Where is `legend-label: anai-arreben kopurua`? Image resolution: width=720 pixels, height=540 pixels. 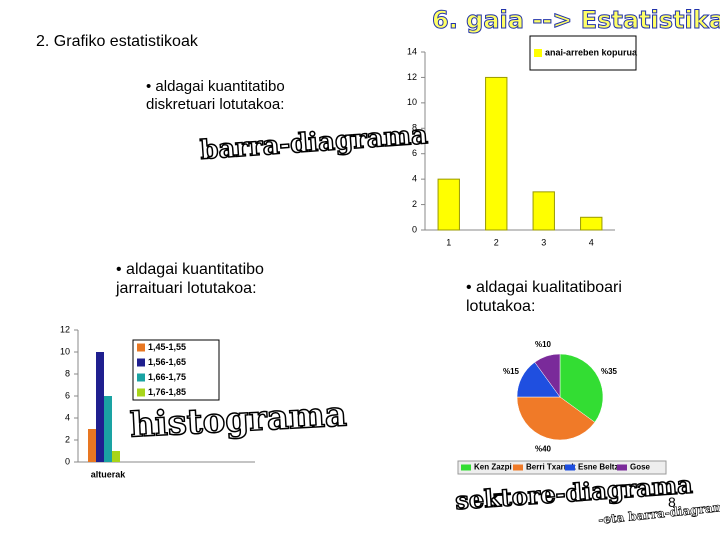
legend-label: anai-arreben kopurua is located at coordinates (591, 52).